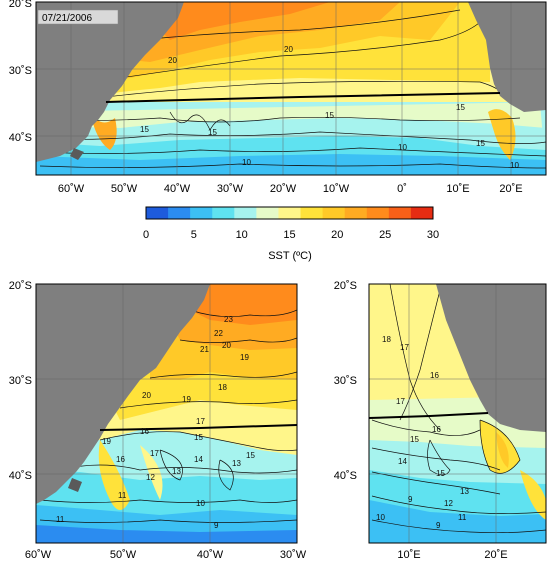  Describe the element at coordinates (242, 235) in the screenshot. I see `colorbar-tick: 10` at that location.